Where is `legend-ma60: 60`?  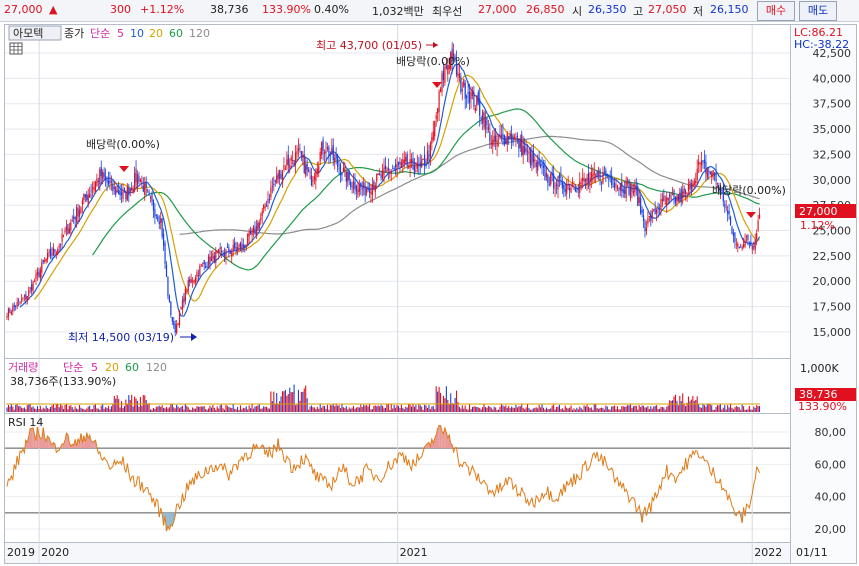 legend-ma60: 60 is located at coordinates (176, 33).